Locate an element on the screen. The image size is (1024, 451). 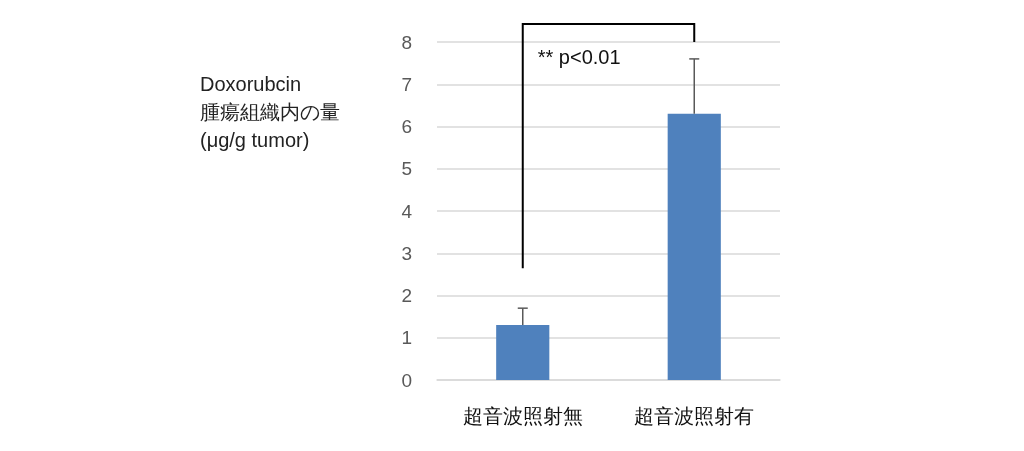
y-tick-label: 6 is located at coordinates (406, 126).